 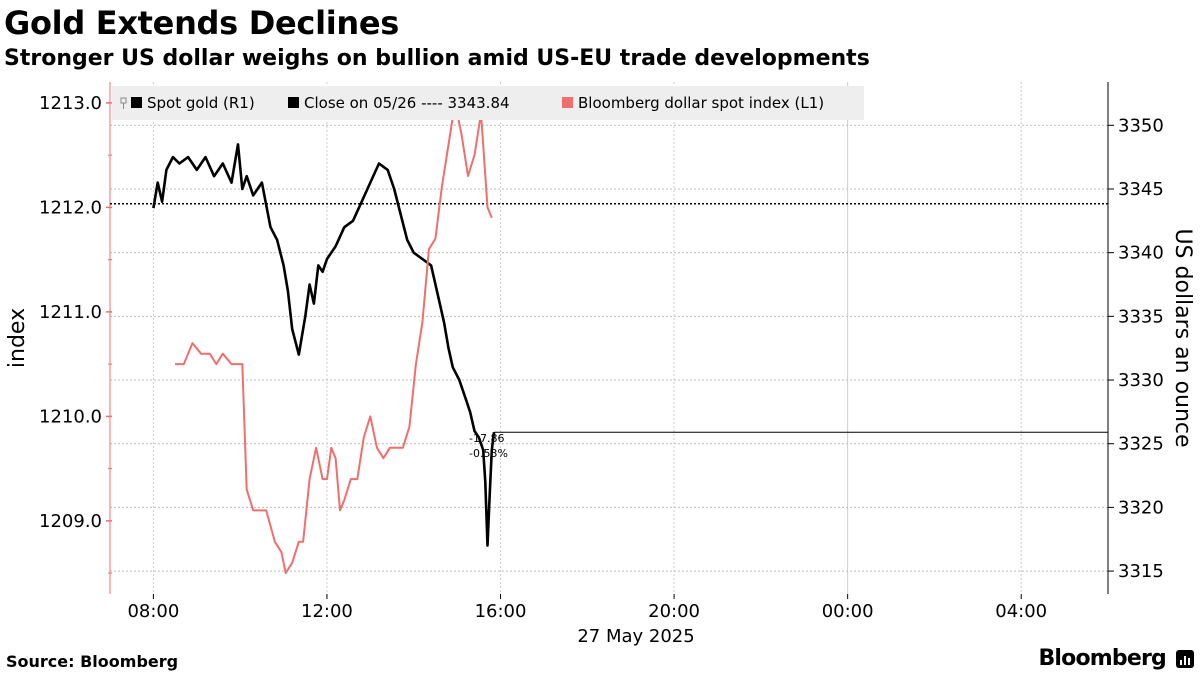 I want to click on legend-label-gold: Spot gold (R1), so click(x=201, y=103).